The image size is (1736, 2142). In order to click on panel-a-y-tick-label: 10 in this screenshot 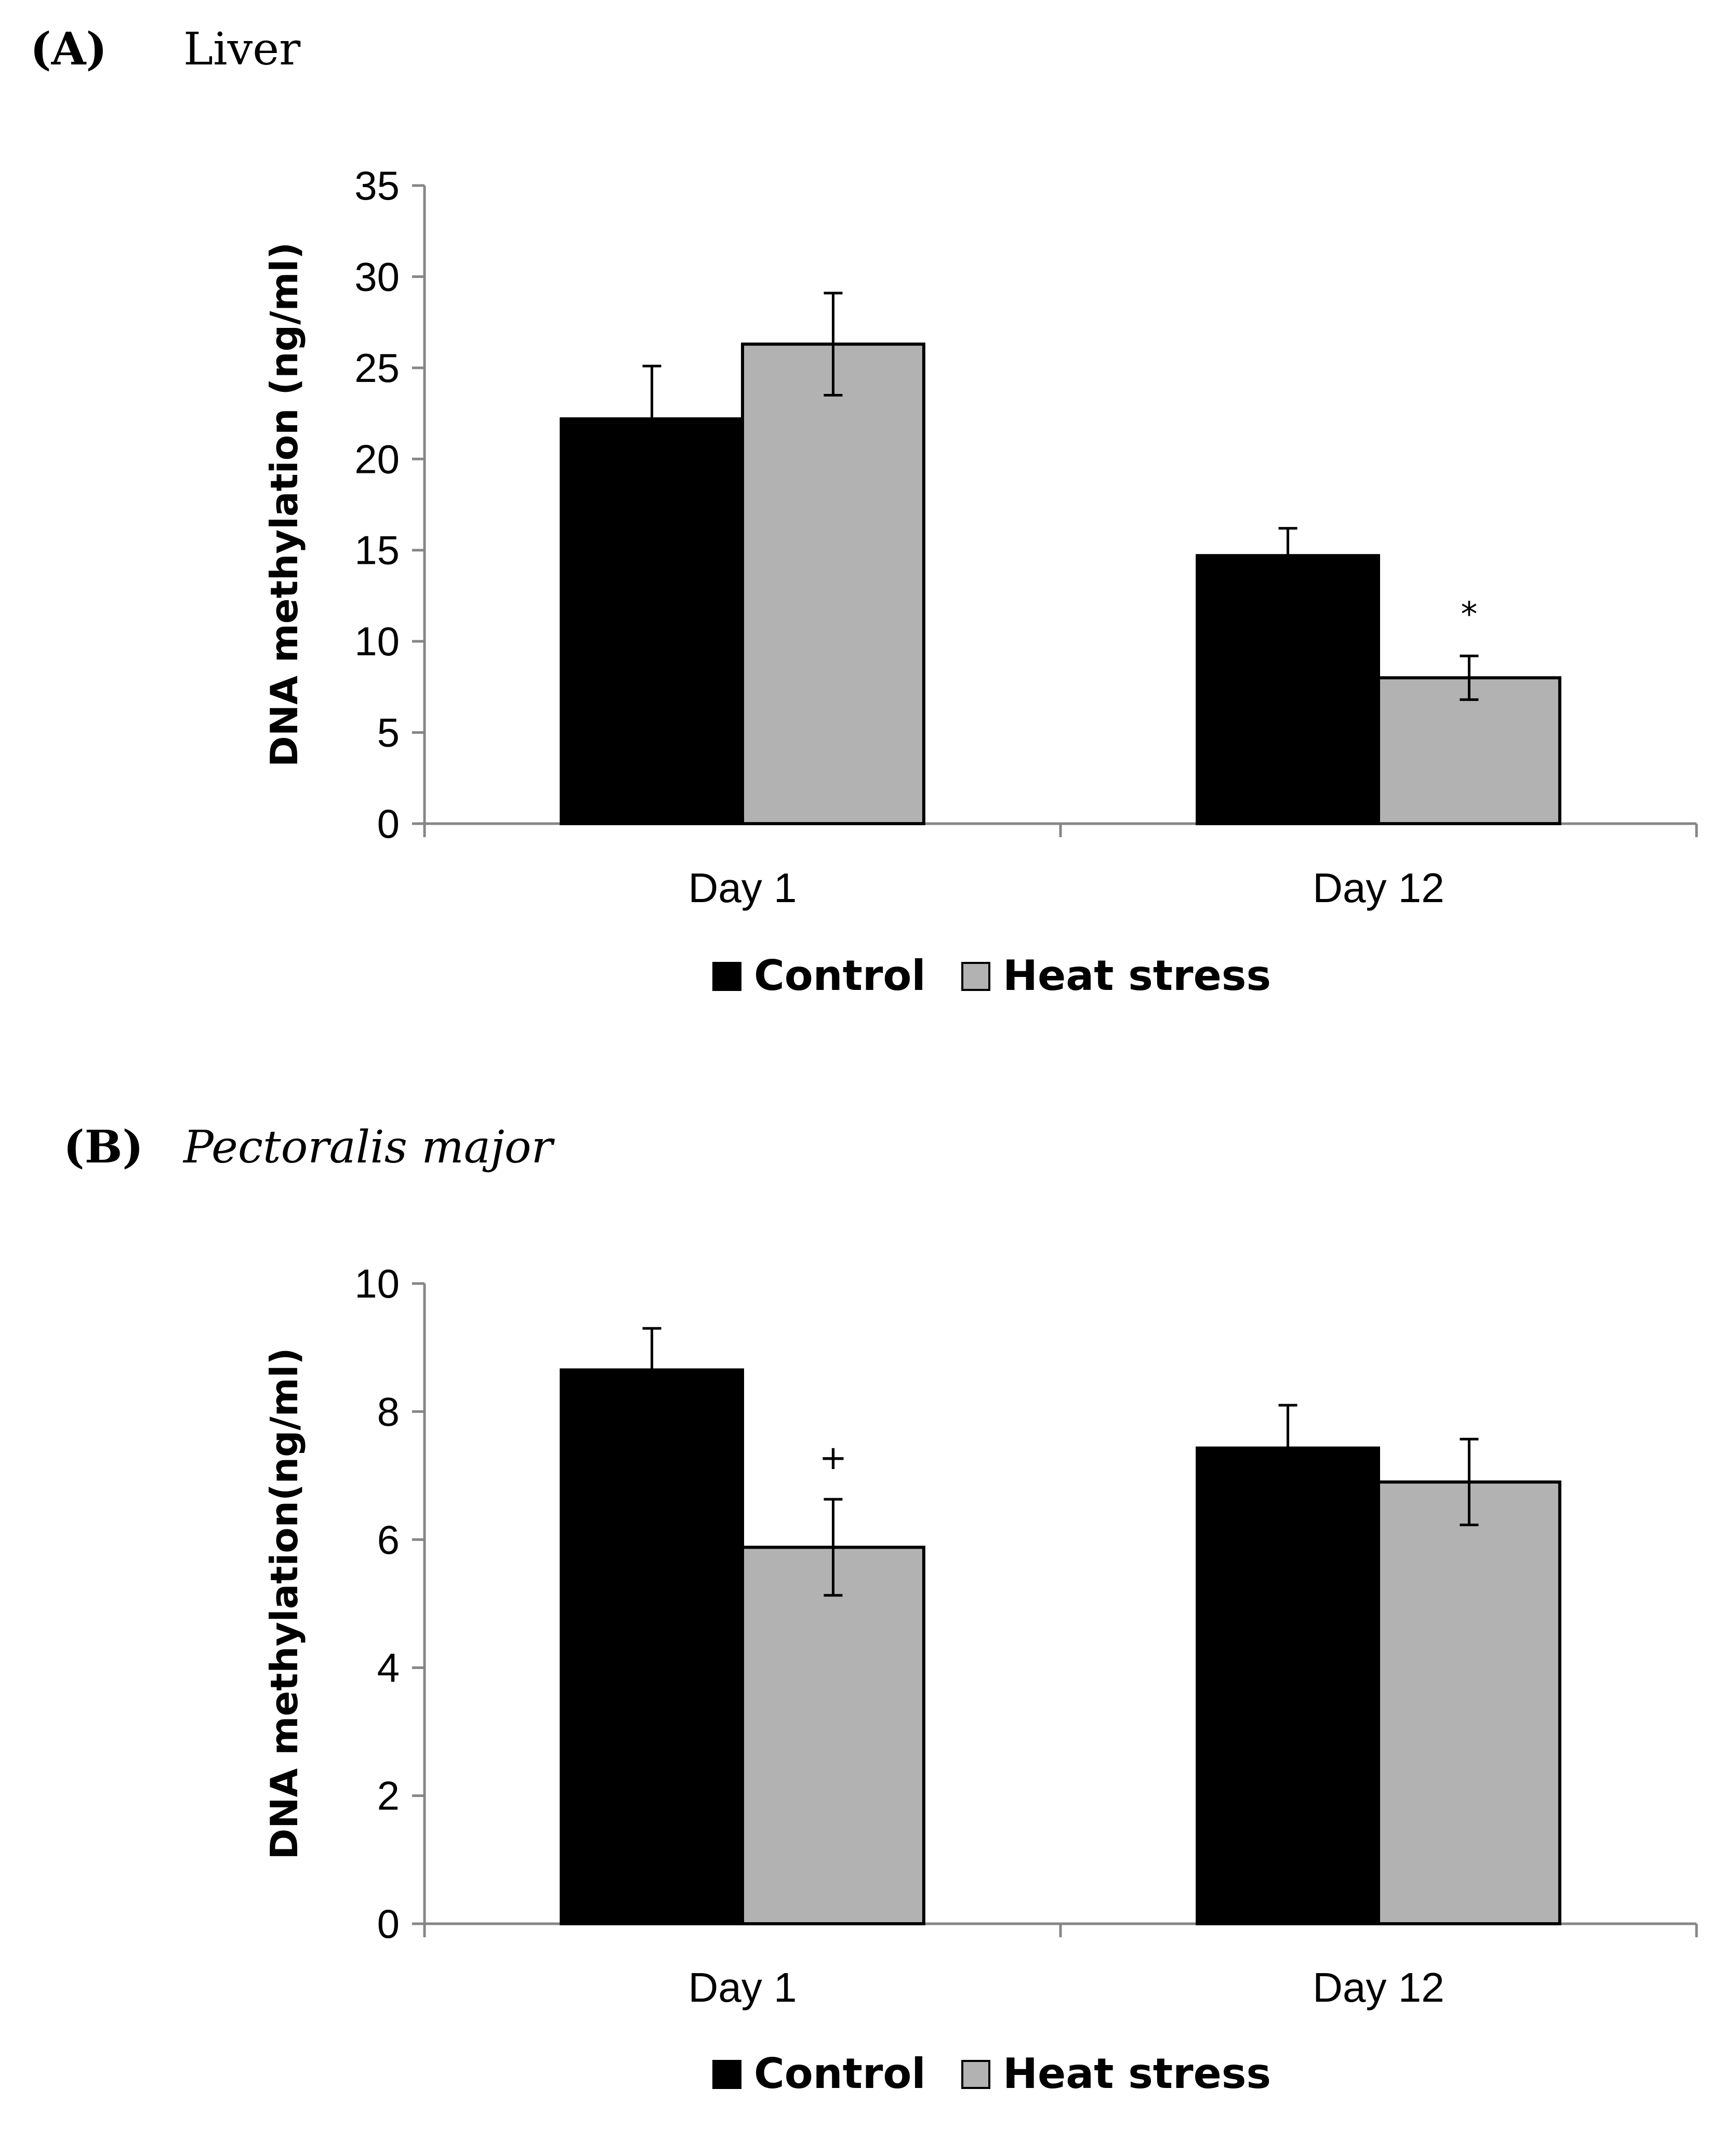, I will do `click(377, 641)`.